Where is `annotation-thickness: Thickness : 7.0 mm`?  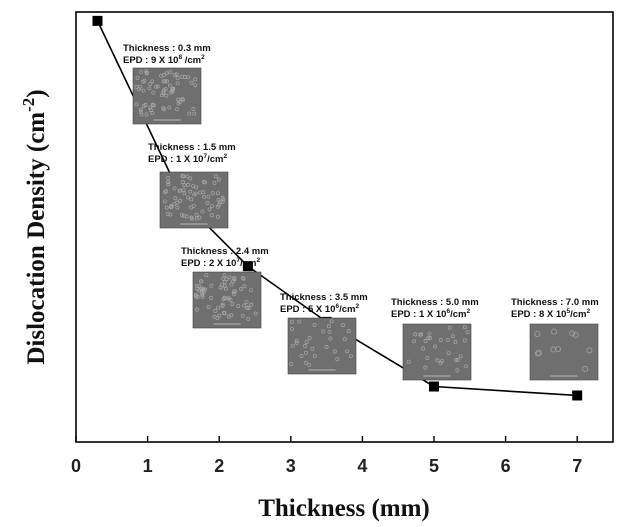 annotation-thickness: Thickness : 7.0 mm is located at coordinates (555, 302).